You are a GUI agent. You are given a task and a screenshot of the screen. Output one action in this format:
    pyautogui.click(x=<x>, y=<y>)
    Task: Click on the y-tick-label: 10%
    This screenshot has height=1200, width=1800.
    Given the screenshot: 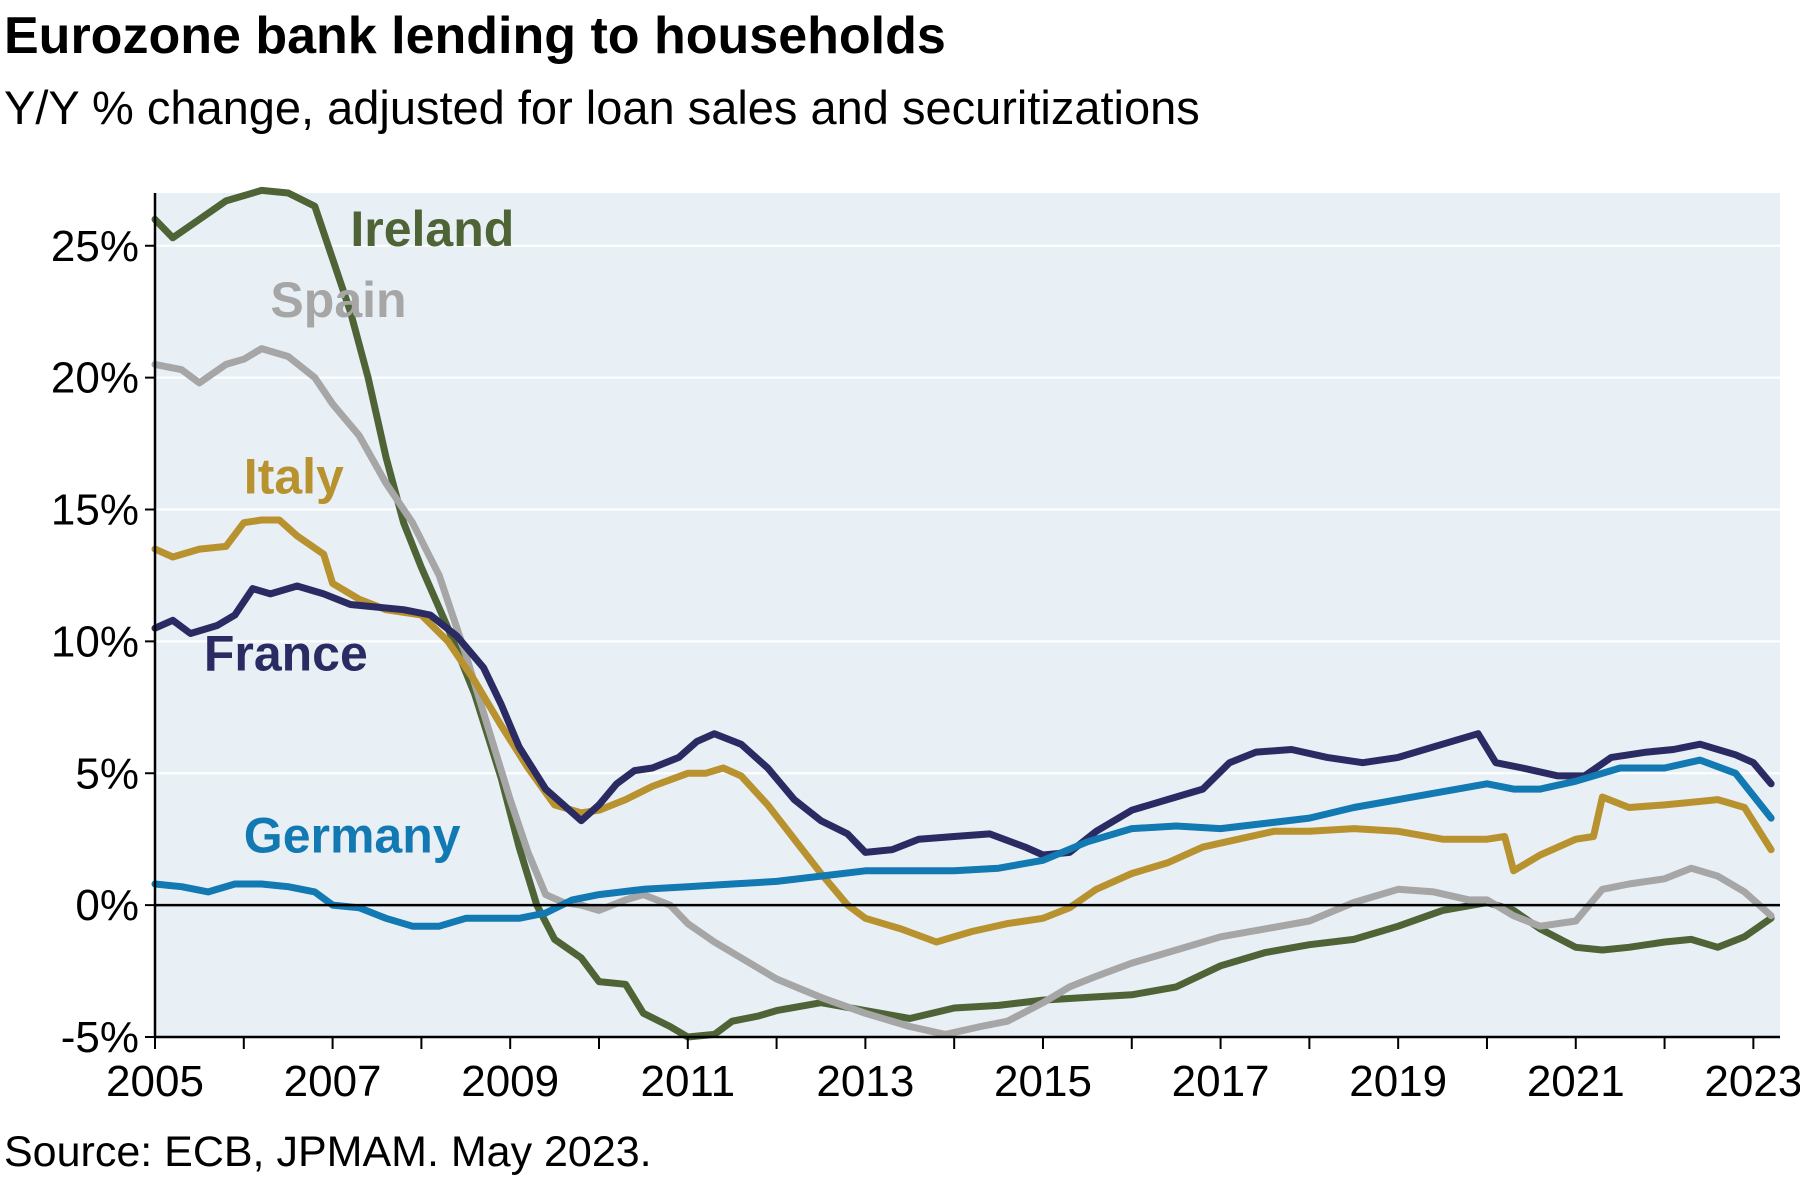 What is the action you would take?
    pyautogui.click(x=95, y=641)
    